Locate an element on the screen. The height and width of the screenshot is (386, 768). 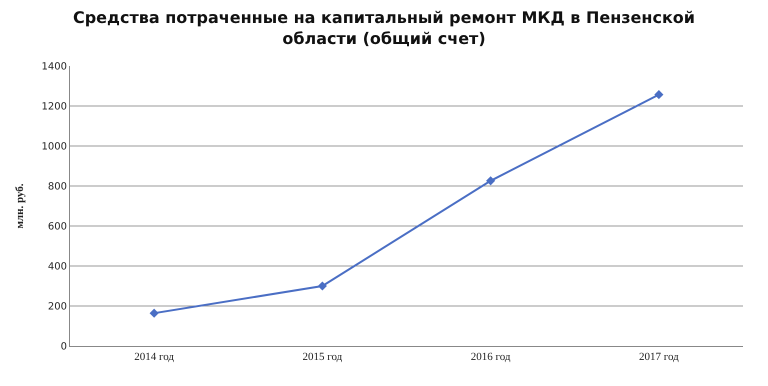
x-tick-label: 2016 год is located at coordinates (490, 357).